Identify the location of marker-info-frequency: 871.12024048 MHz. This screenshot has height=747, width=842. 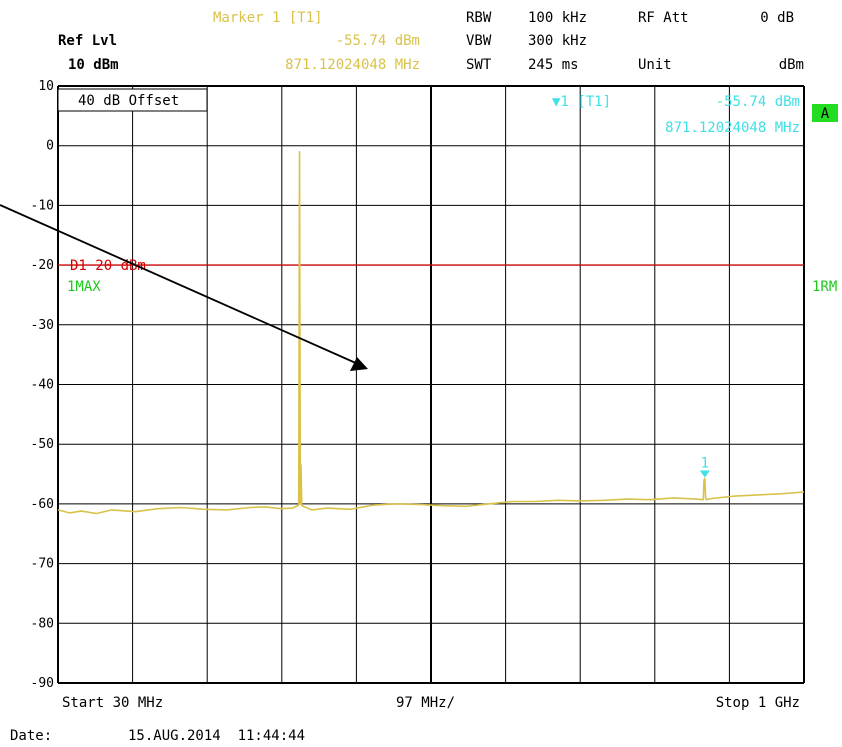
(732, 128).